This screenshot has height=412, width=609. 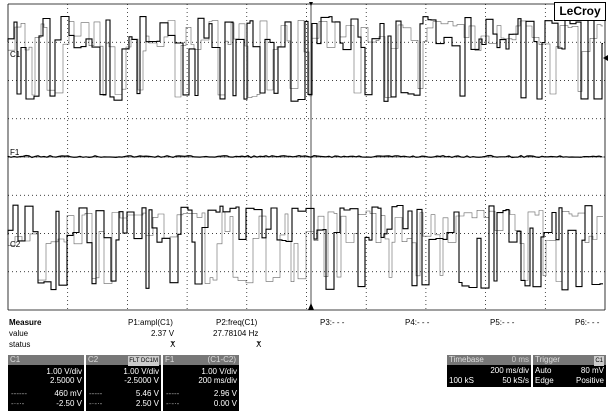 I want to click on c1-offset: 2.5000 V, so click(x=65, y=380).